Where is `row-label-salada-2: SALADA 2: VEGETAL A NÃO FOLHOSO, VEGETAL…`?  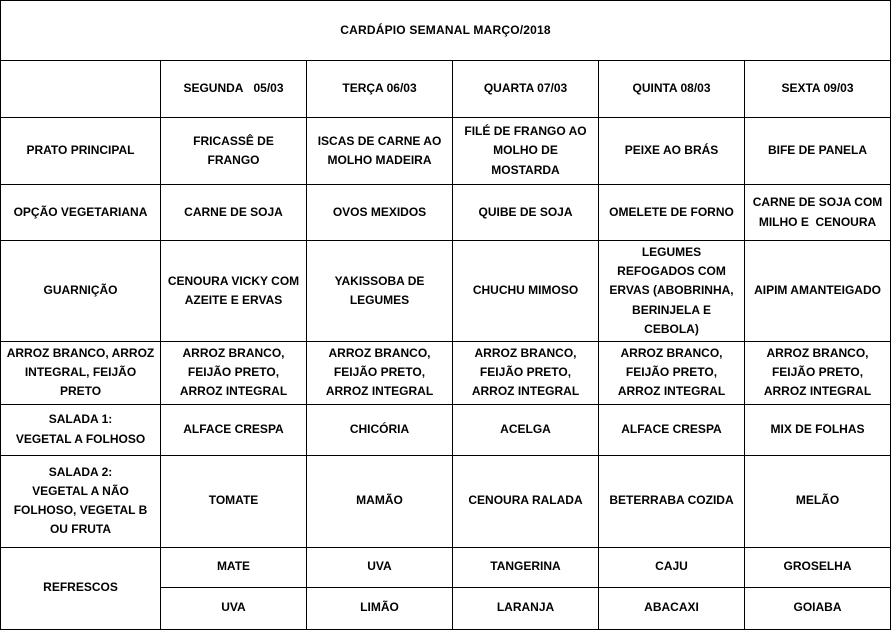 row-label-salada-2: SALADA 2: VEGETAL A NÃO FOLHOSO, VEGETAL… is located at coordinates (80, 501).